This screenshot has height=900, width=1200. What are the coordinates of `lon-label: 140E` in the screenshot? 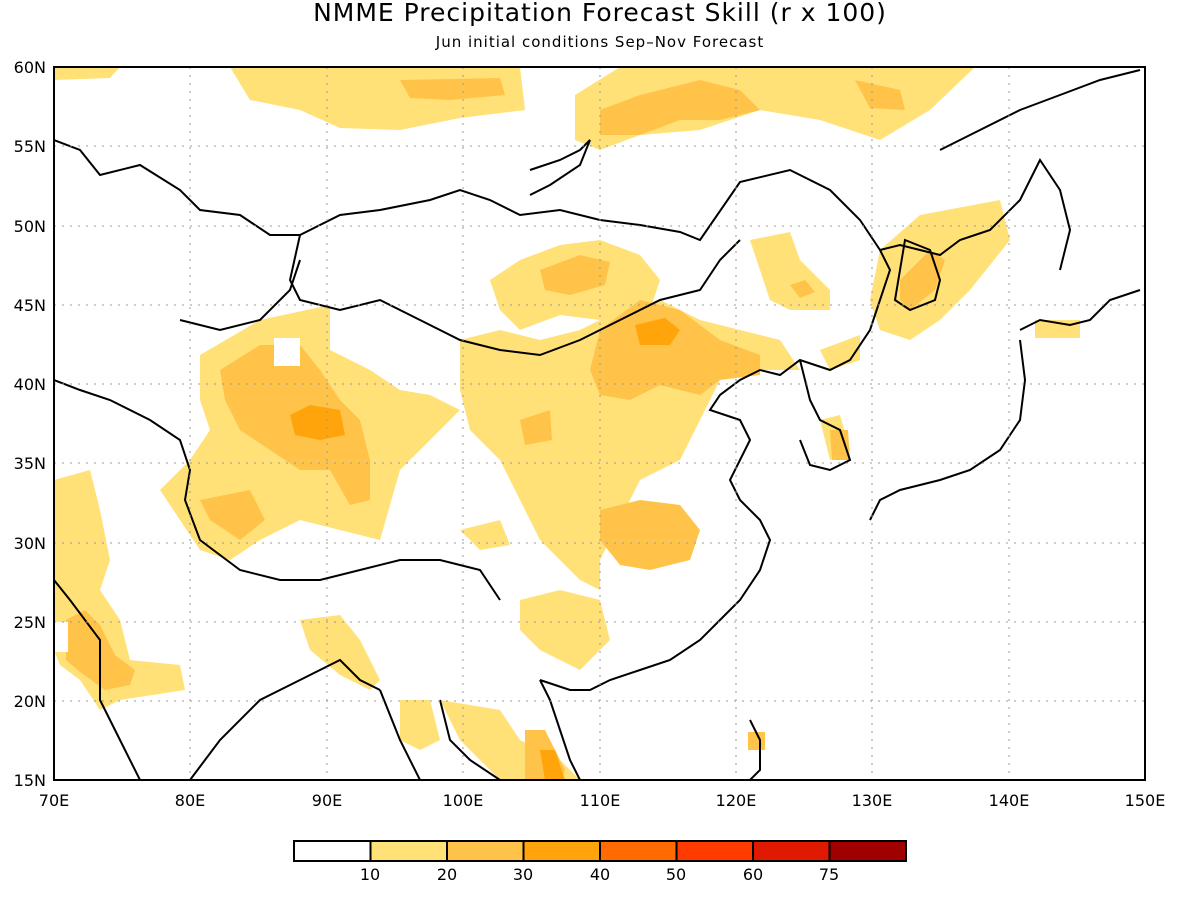 It's located at (1009, 800).